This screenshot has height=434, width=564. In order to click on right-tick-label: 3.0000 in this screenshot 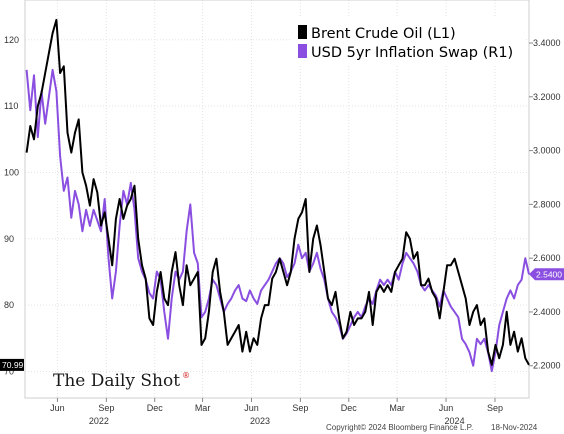, I will do `click(547, 151)`.